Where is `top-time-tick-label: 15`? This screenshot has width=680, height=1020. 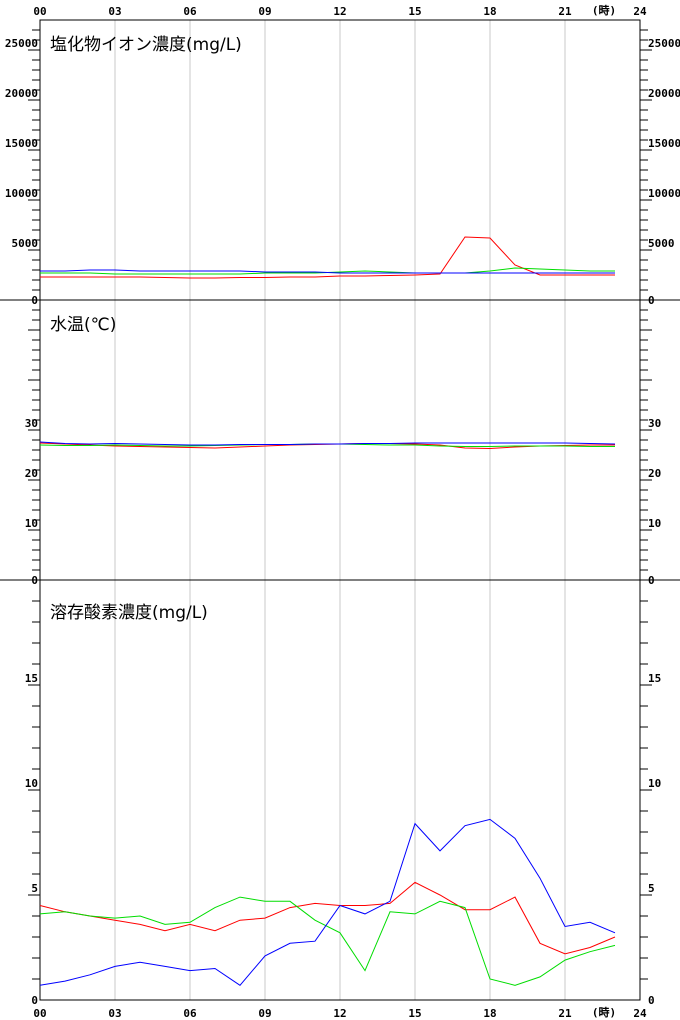 top-time-tick-label: 15 is located at coordinates (414, 11).